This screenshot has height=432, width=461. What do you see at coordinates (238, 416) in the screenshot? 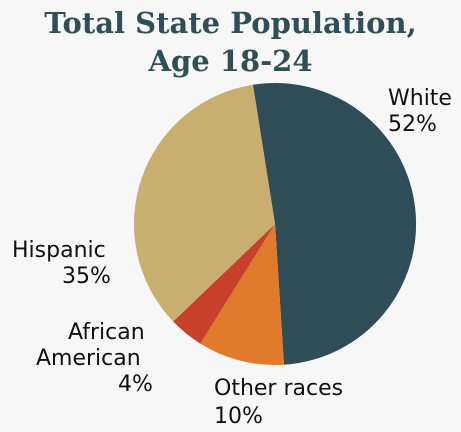
I see `label-other-pct: 10%` at bounding box center [238, 416].